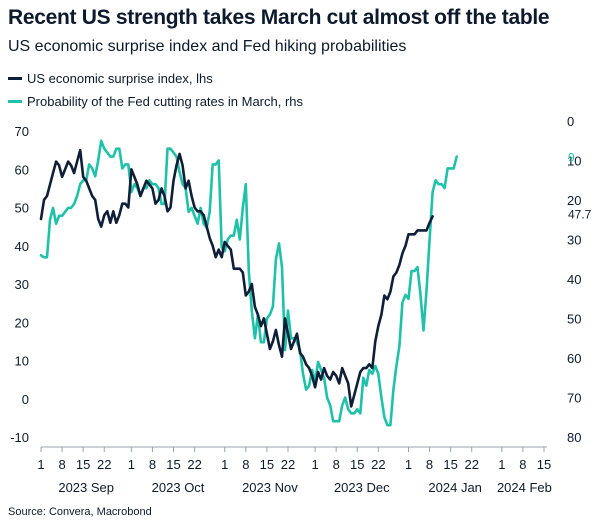  What do you see at coordinates (120, 78) in the screenshot?
I see `legend-label-surprise: US economic surprise index, lhs` at bounding box center [120, 78].